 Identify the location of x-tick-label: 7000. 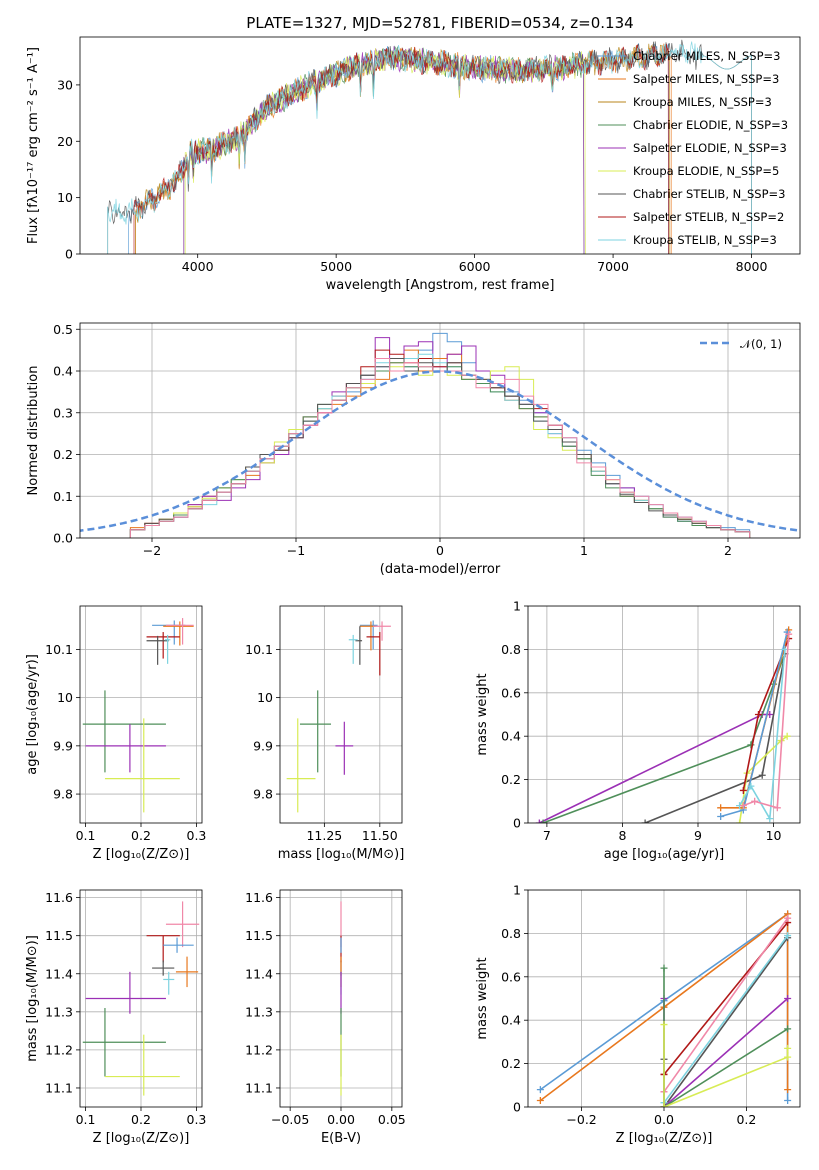
(613, 266).